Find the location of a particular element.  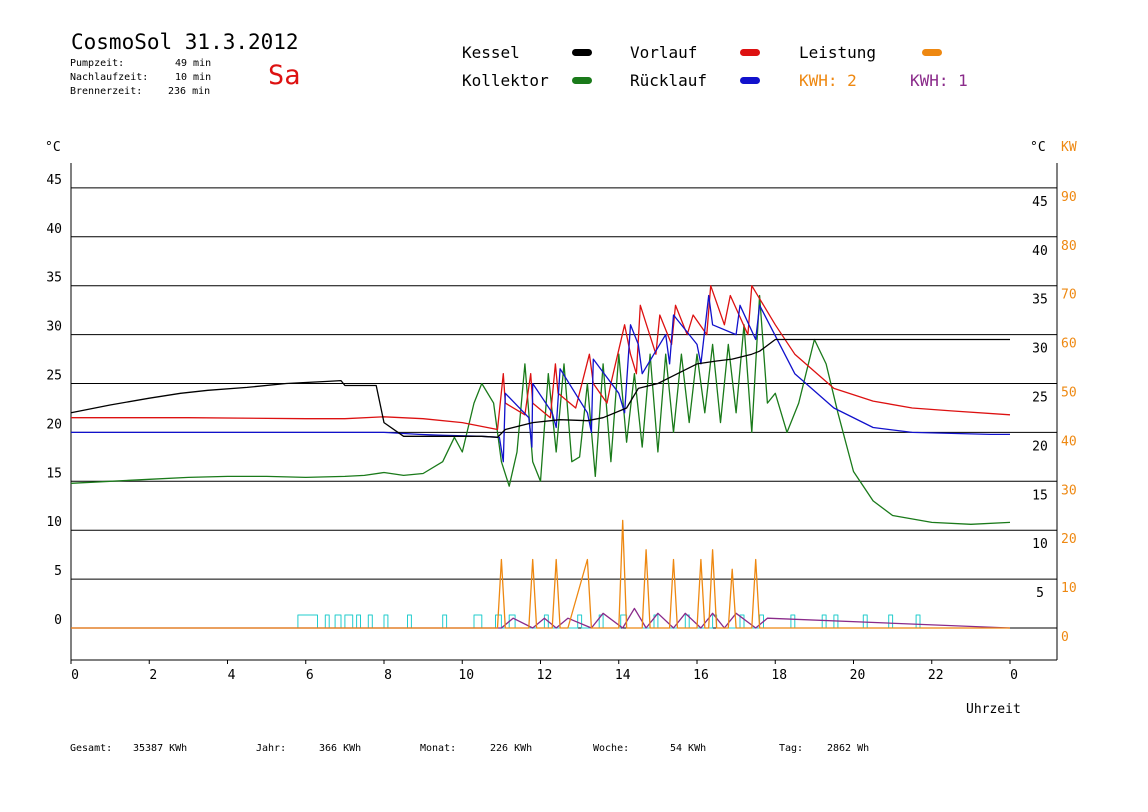

y-tick-right: 35 is located at coordinates (1040, 300).